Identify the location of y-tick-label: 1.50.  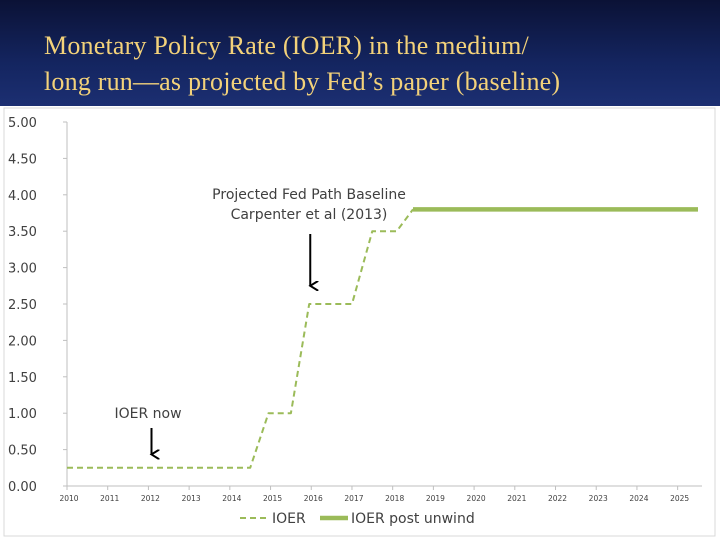
(22, 378).